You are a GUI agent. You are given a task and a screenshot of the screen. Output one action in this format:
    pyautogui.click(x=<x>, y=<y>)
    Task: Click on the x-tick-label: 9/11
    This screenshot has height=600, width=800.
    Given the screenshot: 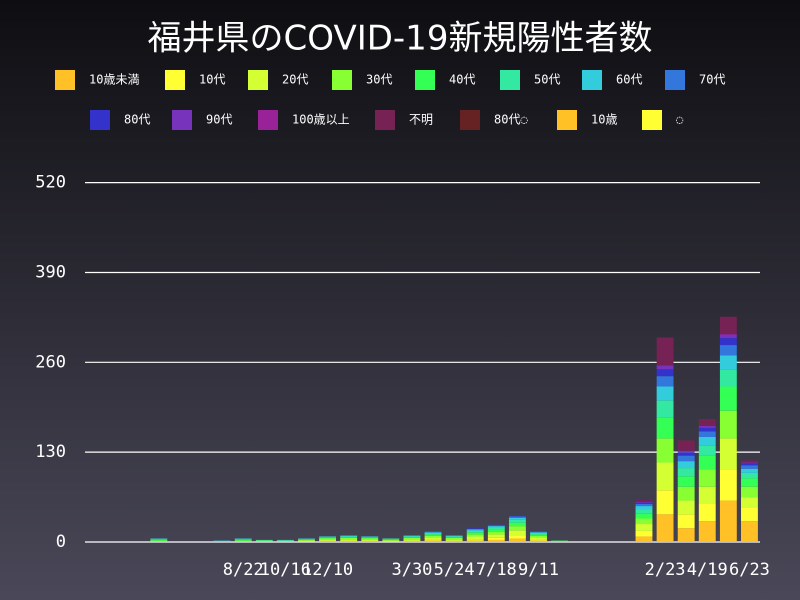 What is the action you would take?
    pyautogui.click(x=538, y=570)
    